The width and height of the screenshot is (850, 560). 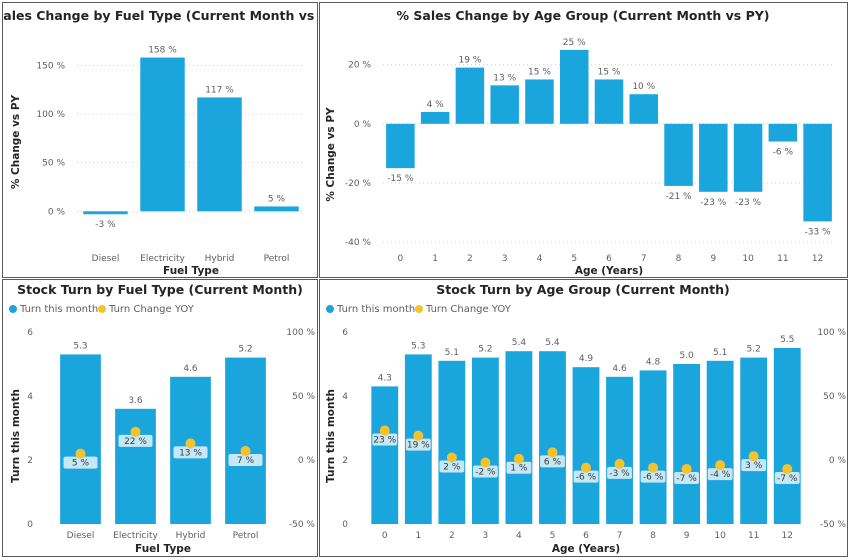 What do you see at coordinates (818, 232) in the screenshot?
I see `data-label: -33 %` at bounding box center [818, 232].